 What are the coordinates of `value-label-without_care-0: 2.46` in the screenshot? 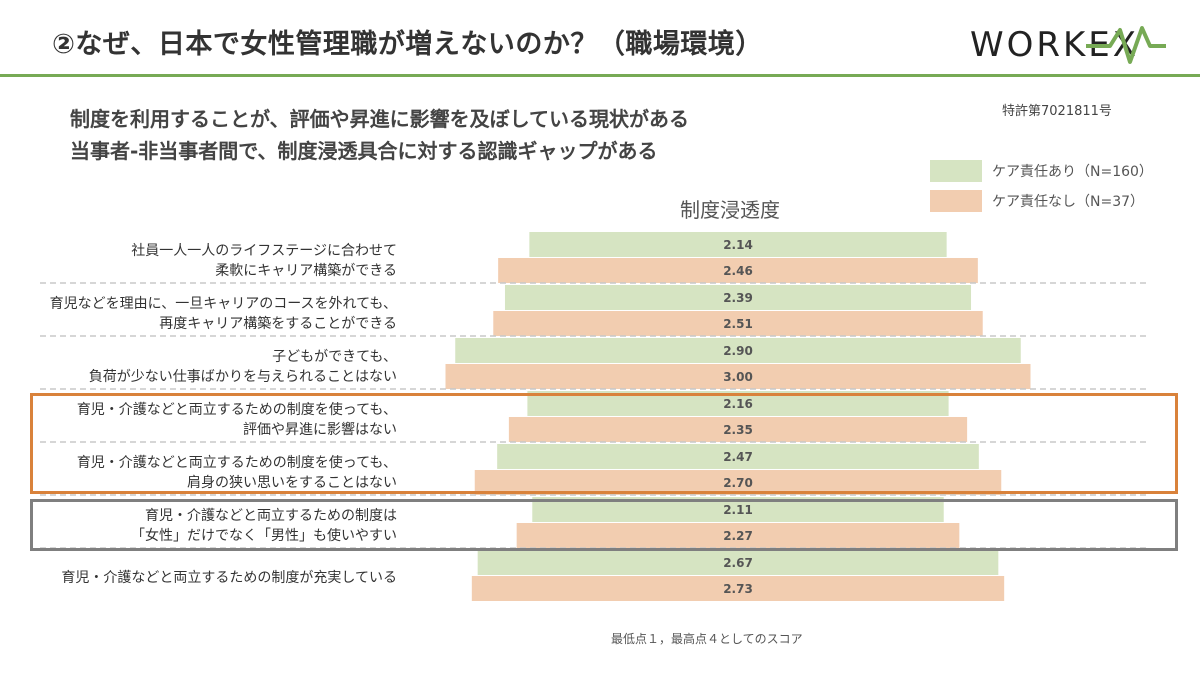 It's located at (738, 271).